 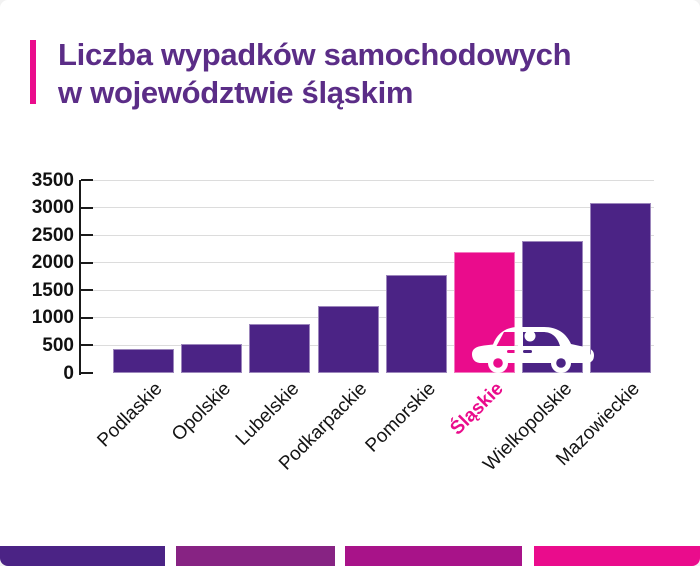 I want to click on driver-head-icon, so click(x=530, y=336).